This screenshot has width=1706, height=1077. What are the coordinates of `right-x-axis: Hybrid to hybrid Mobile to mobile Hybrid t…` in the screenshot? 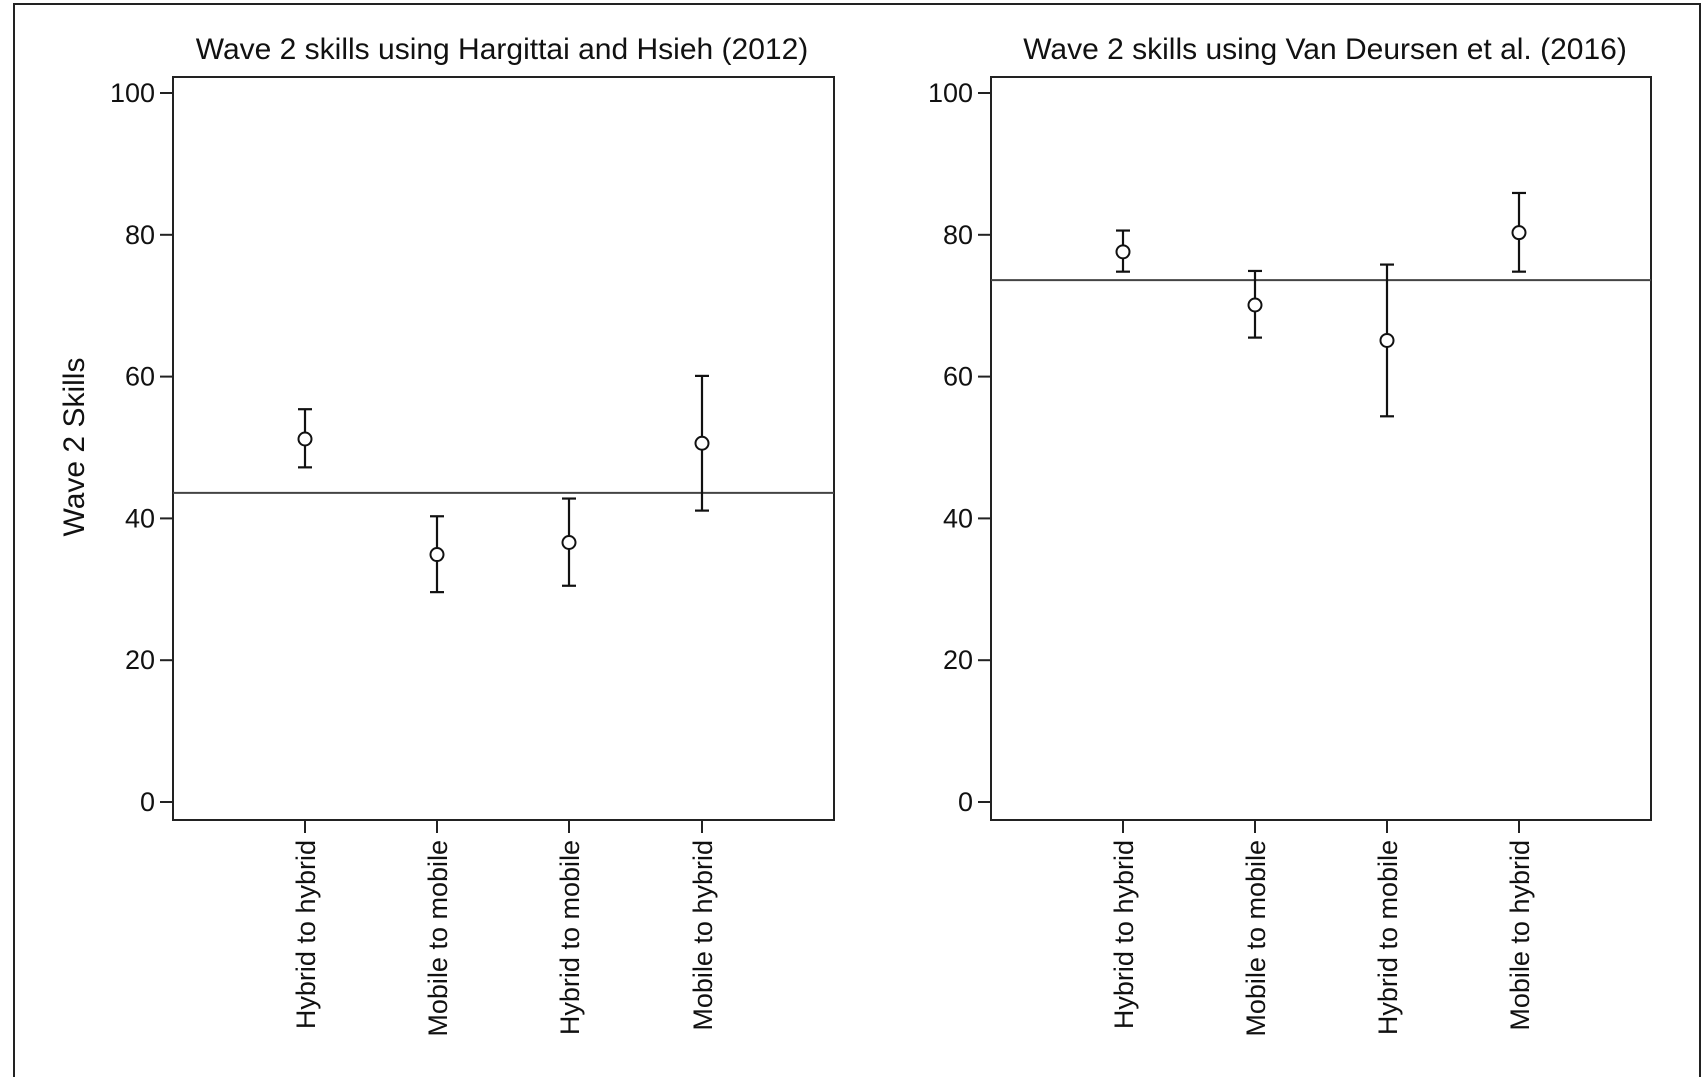 It's located at (1322, 928).